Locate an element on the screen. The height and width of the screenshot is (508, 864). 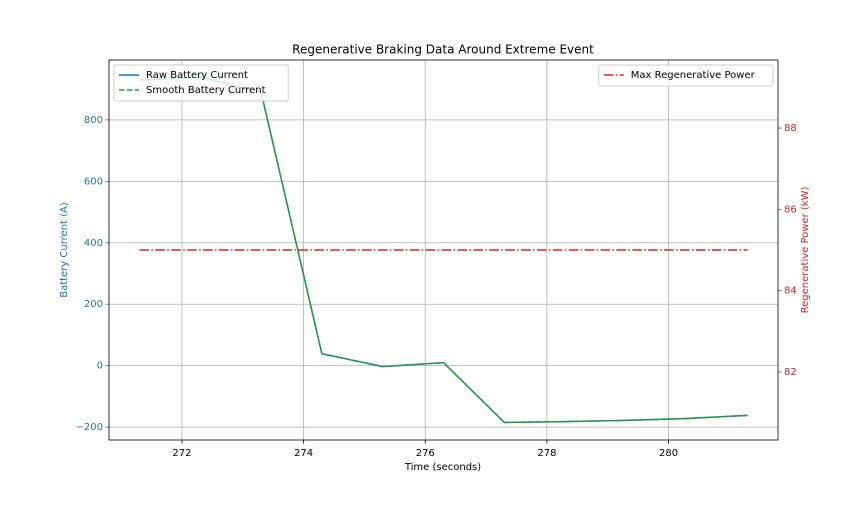
y-tick-label: 400 is located at coordinates (93, 243).